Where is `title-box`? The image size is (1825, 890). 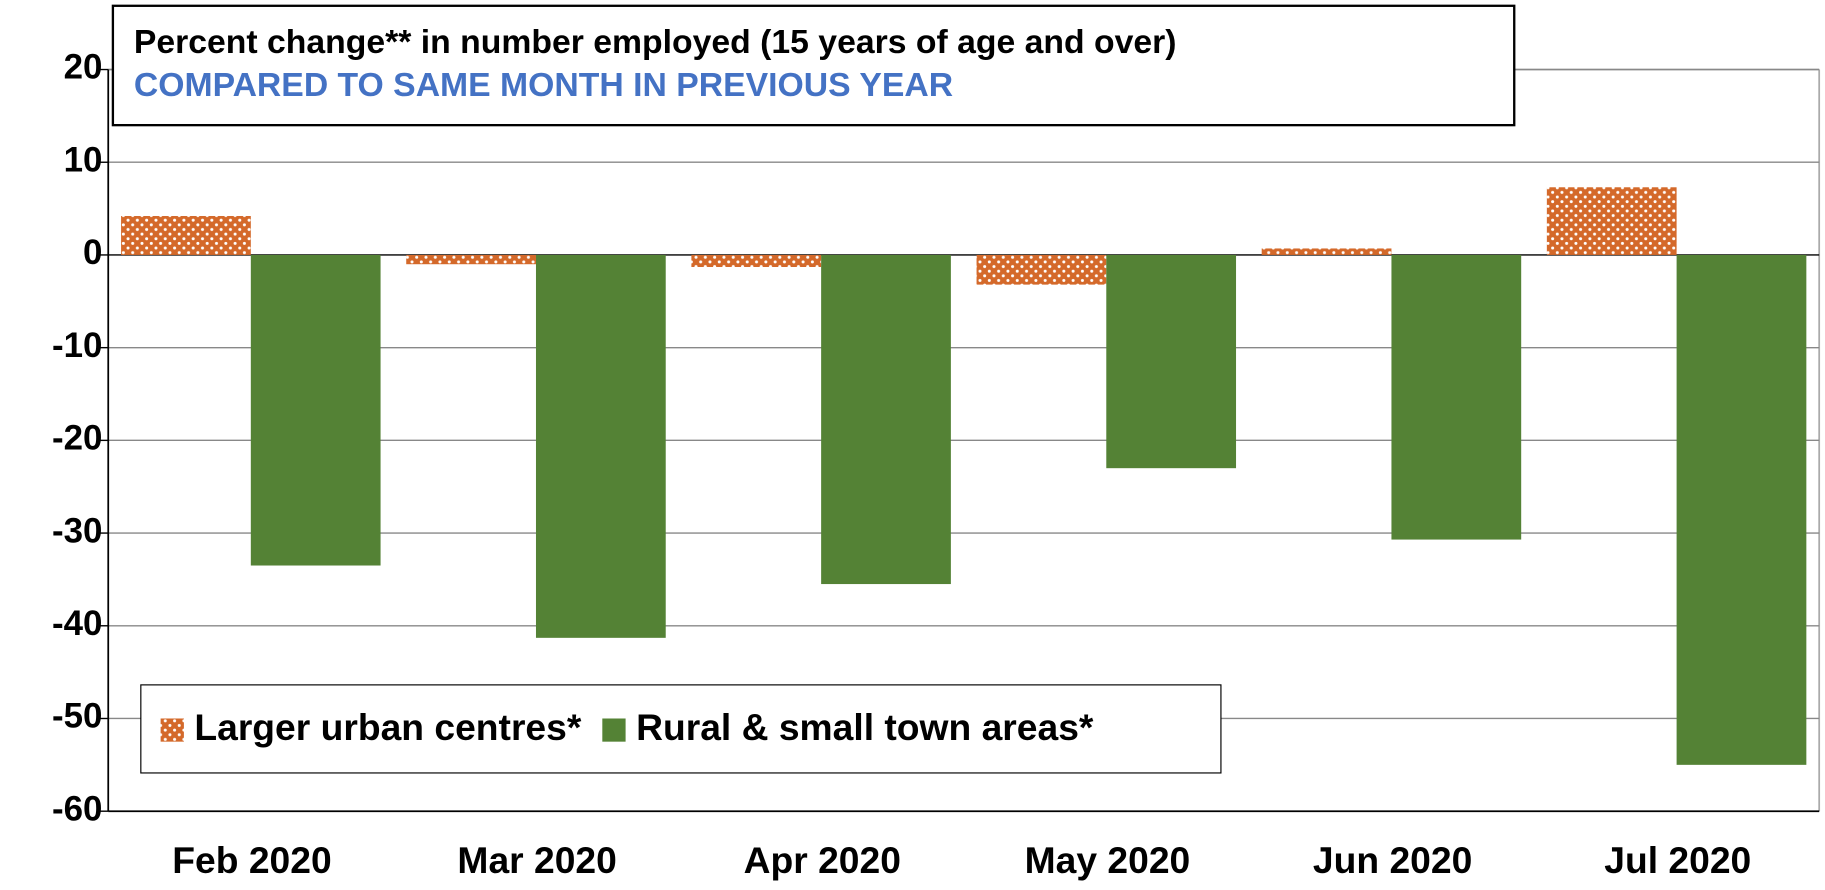 title-box is located at coordinates (813, 65).